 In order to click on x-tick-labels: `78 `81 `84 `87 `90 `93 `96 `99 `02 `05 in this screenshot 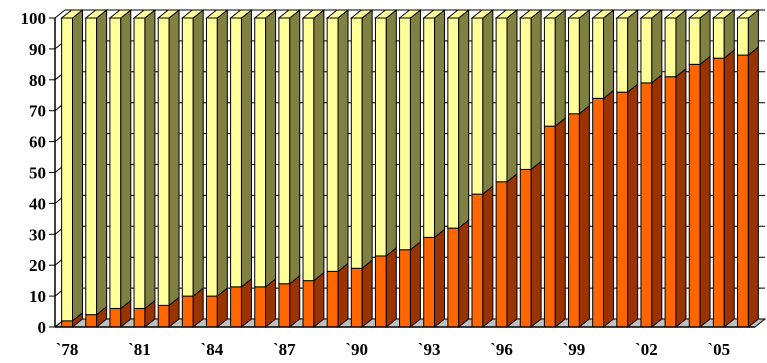, I will do `click(393, 349)`.